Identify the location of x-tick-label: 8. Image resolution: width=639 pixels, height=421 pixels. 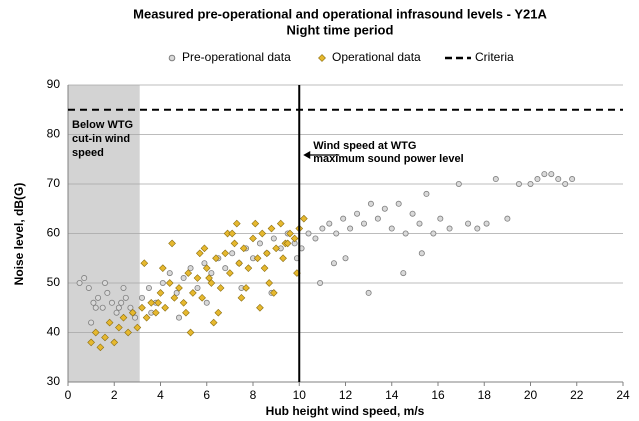
(253, 395).